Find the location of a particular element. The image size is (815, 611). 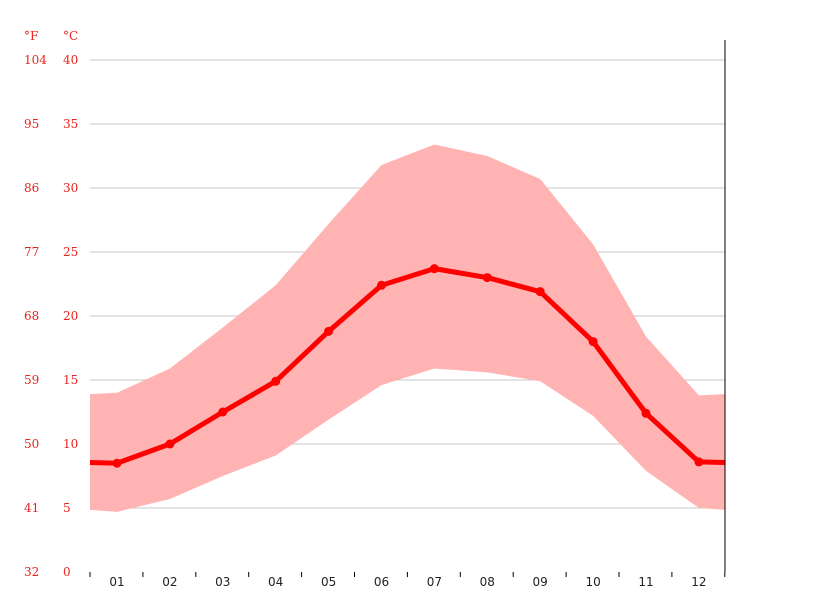

fahrenheit-tick-label: 77 is located at coordinates (31, 252).